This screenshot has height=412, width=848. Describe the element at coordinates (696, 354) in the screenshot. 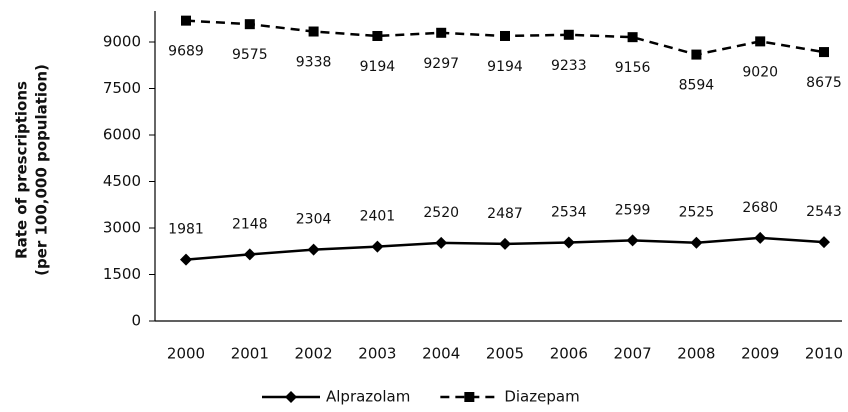

I see `x-tick-label: 2008` at that location.